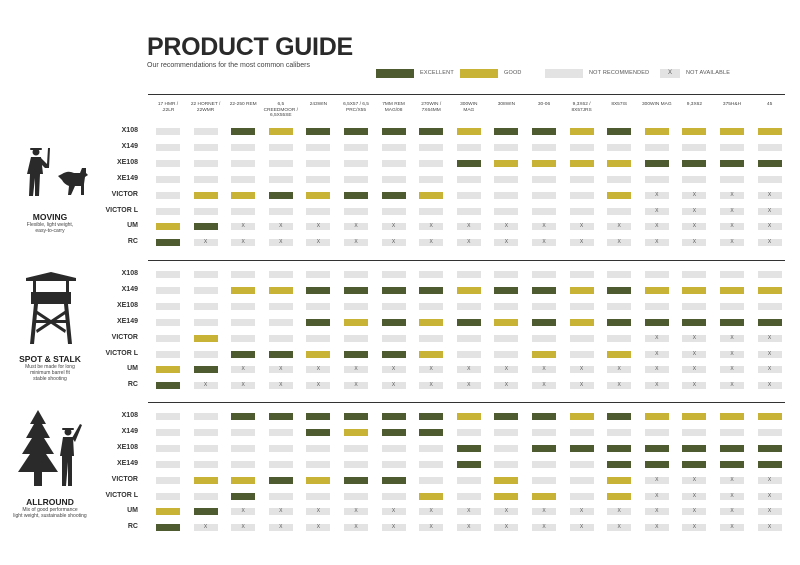 The width and height of the screenshot is (800, 565). Describe the element at coordinates (50, 379) in the screenshot. I see `section-desc-spot-stalk-3: stable shooting` at that location.